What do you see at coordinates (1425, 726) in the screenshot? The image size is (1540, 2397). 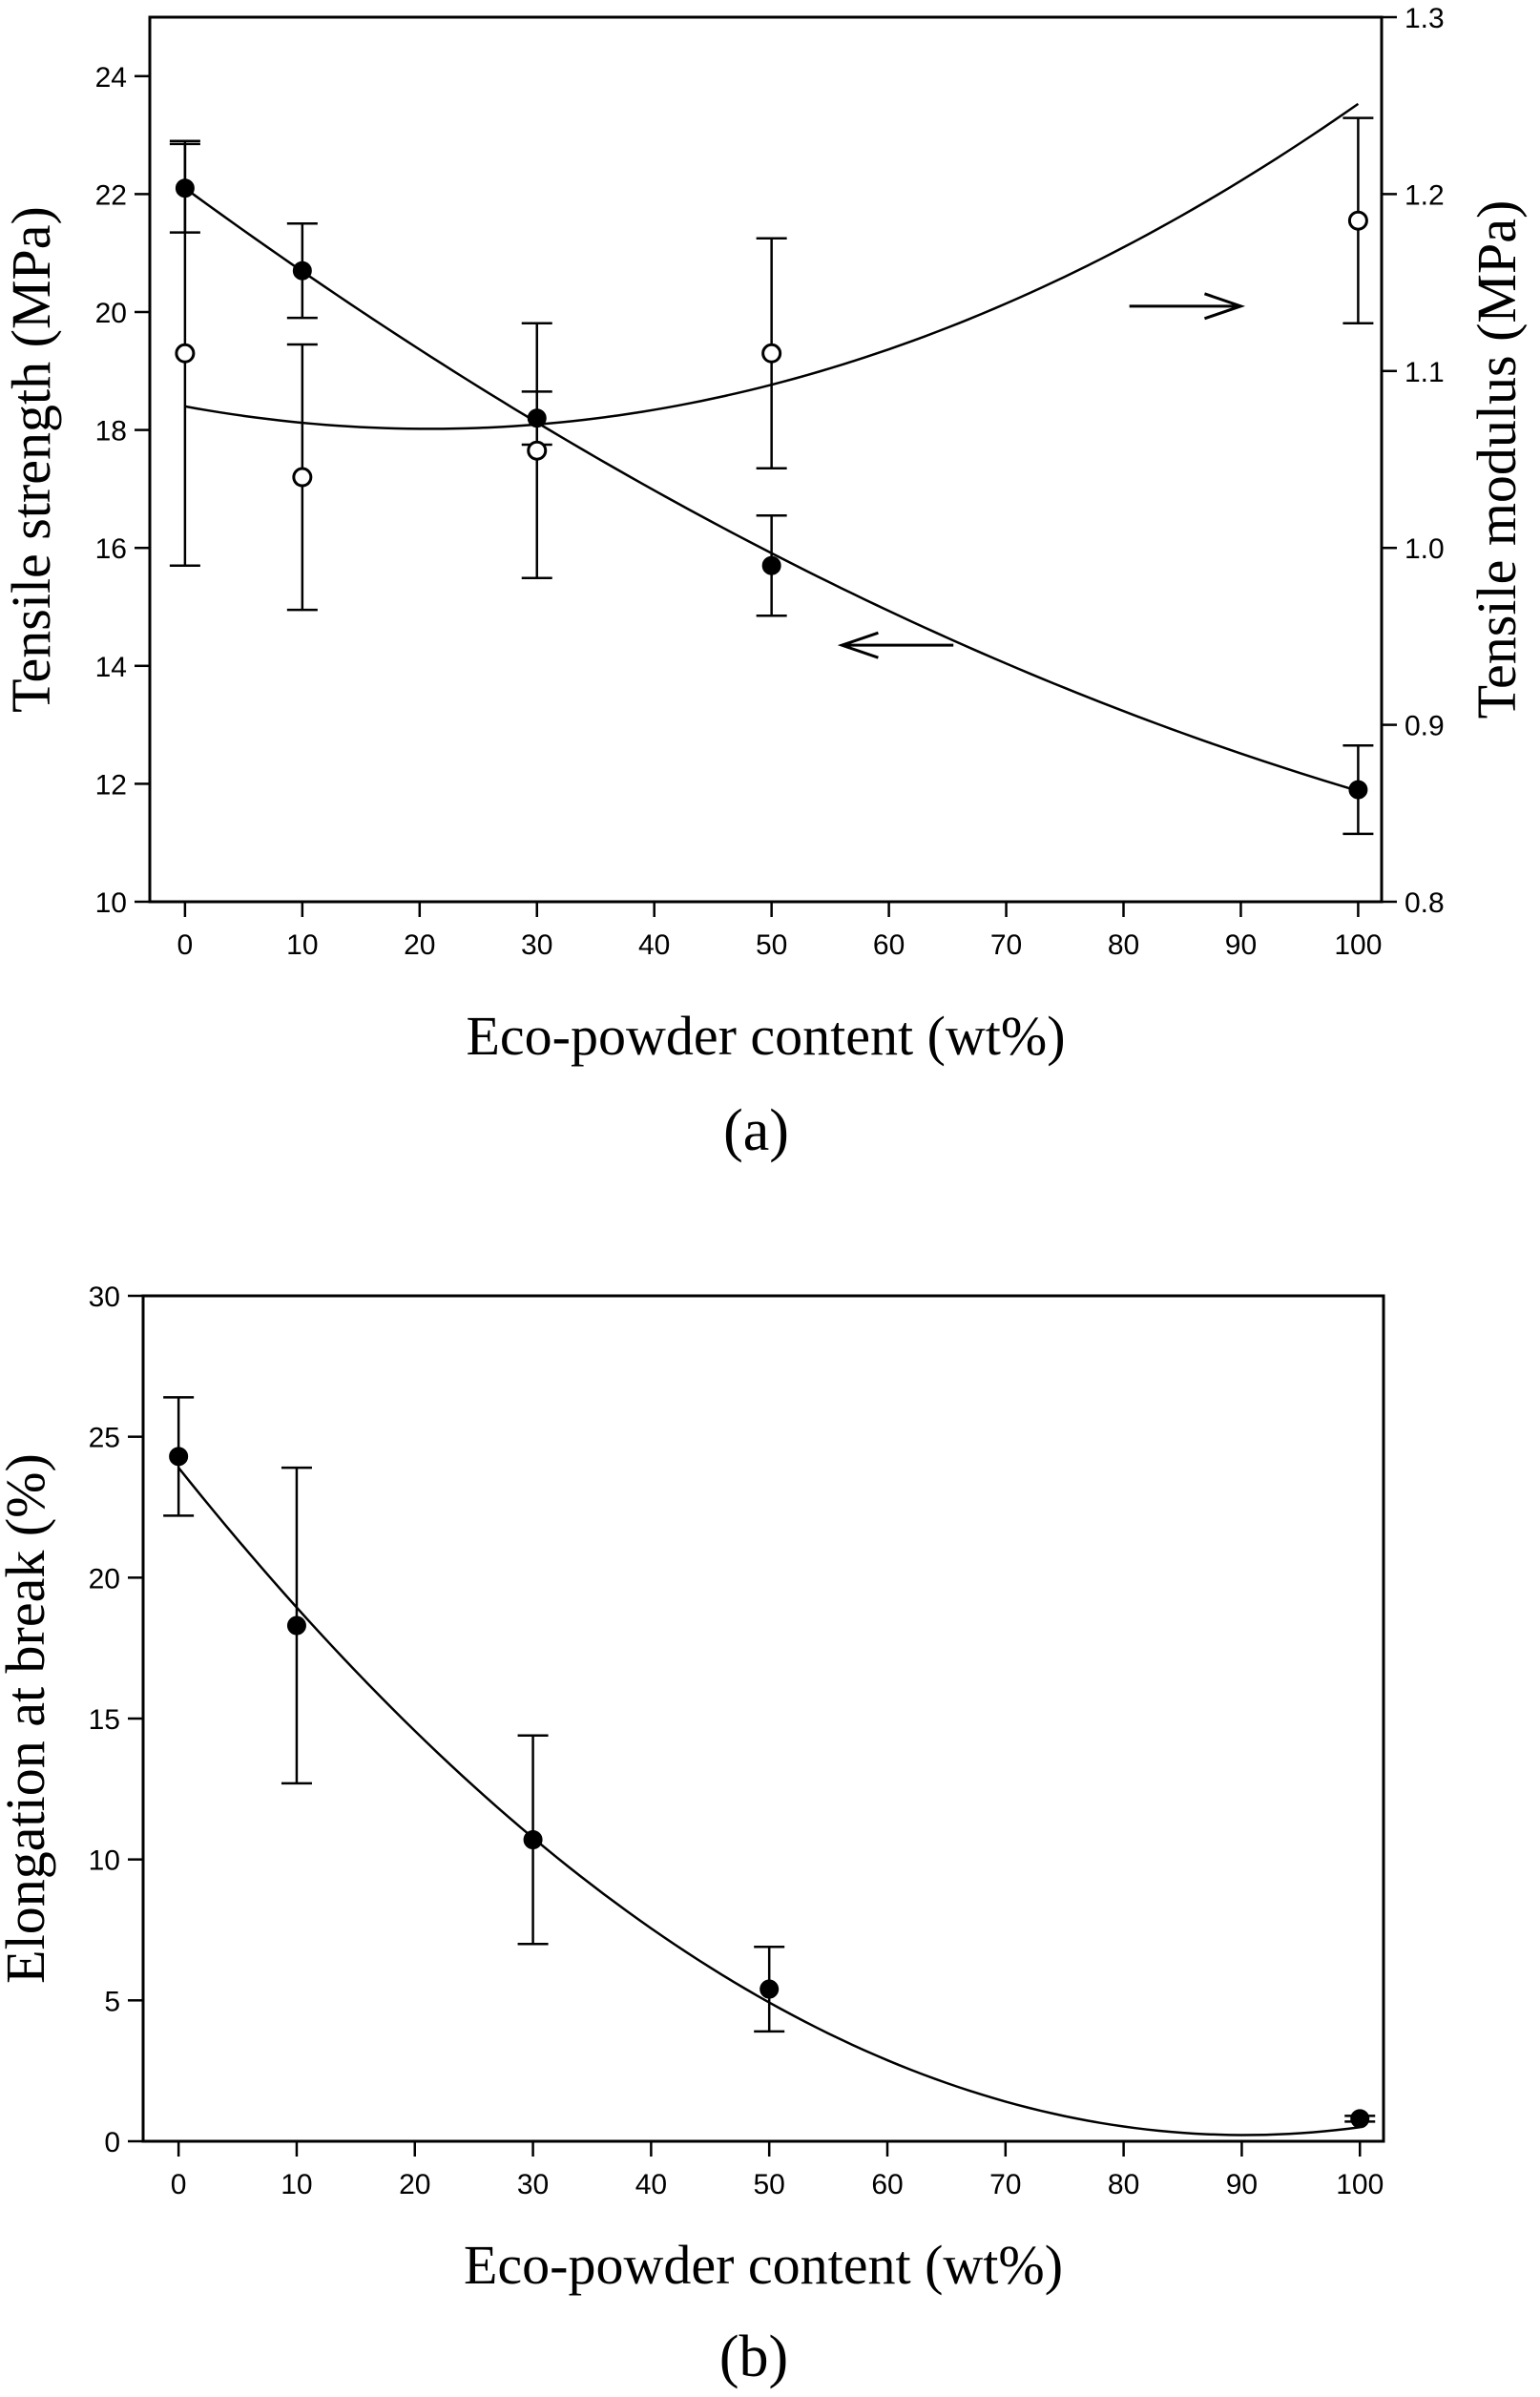 I see `y2-tick-label: 0.9` at bounding box center [1425, 726].